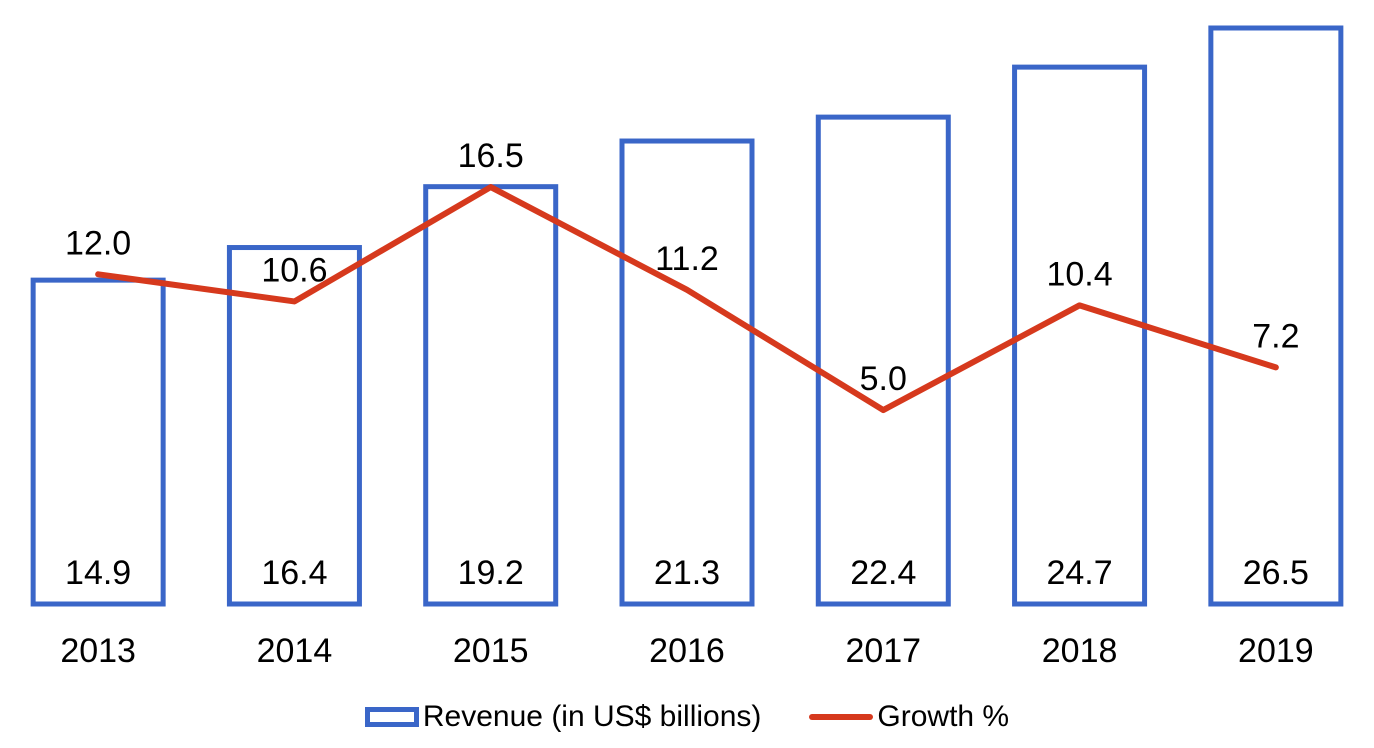  I want to click on bar-value-label-2013: 14.9, so click(98, 573).